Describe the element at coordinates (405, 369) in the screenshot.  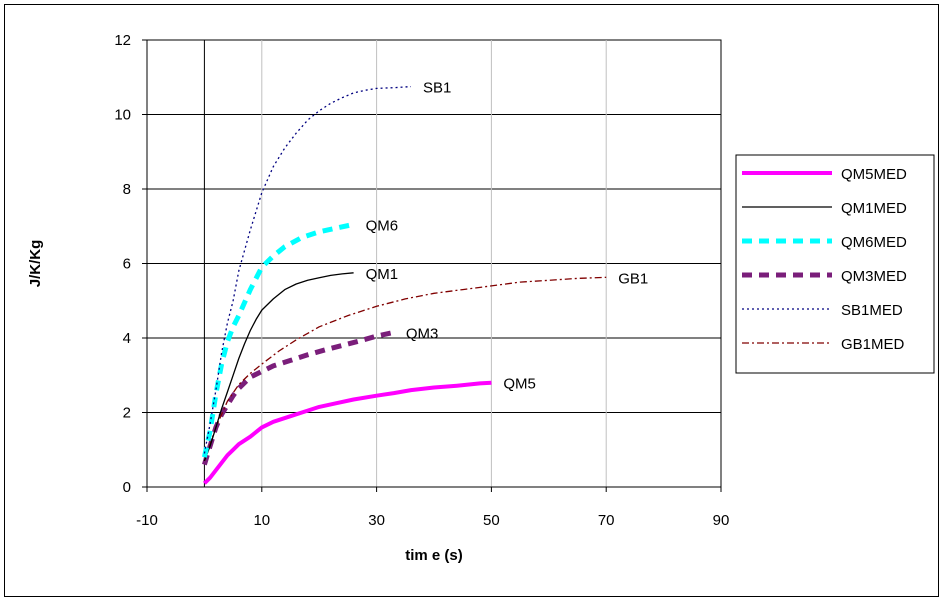
I see `series-line-gb1med` at that location.